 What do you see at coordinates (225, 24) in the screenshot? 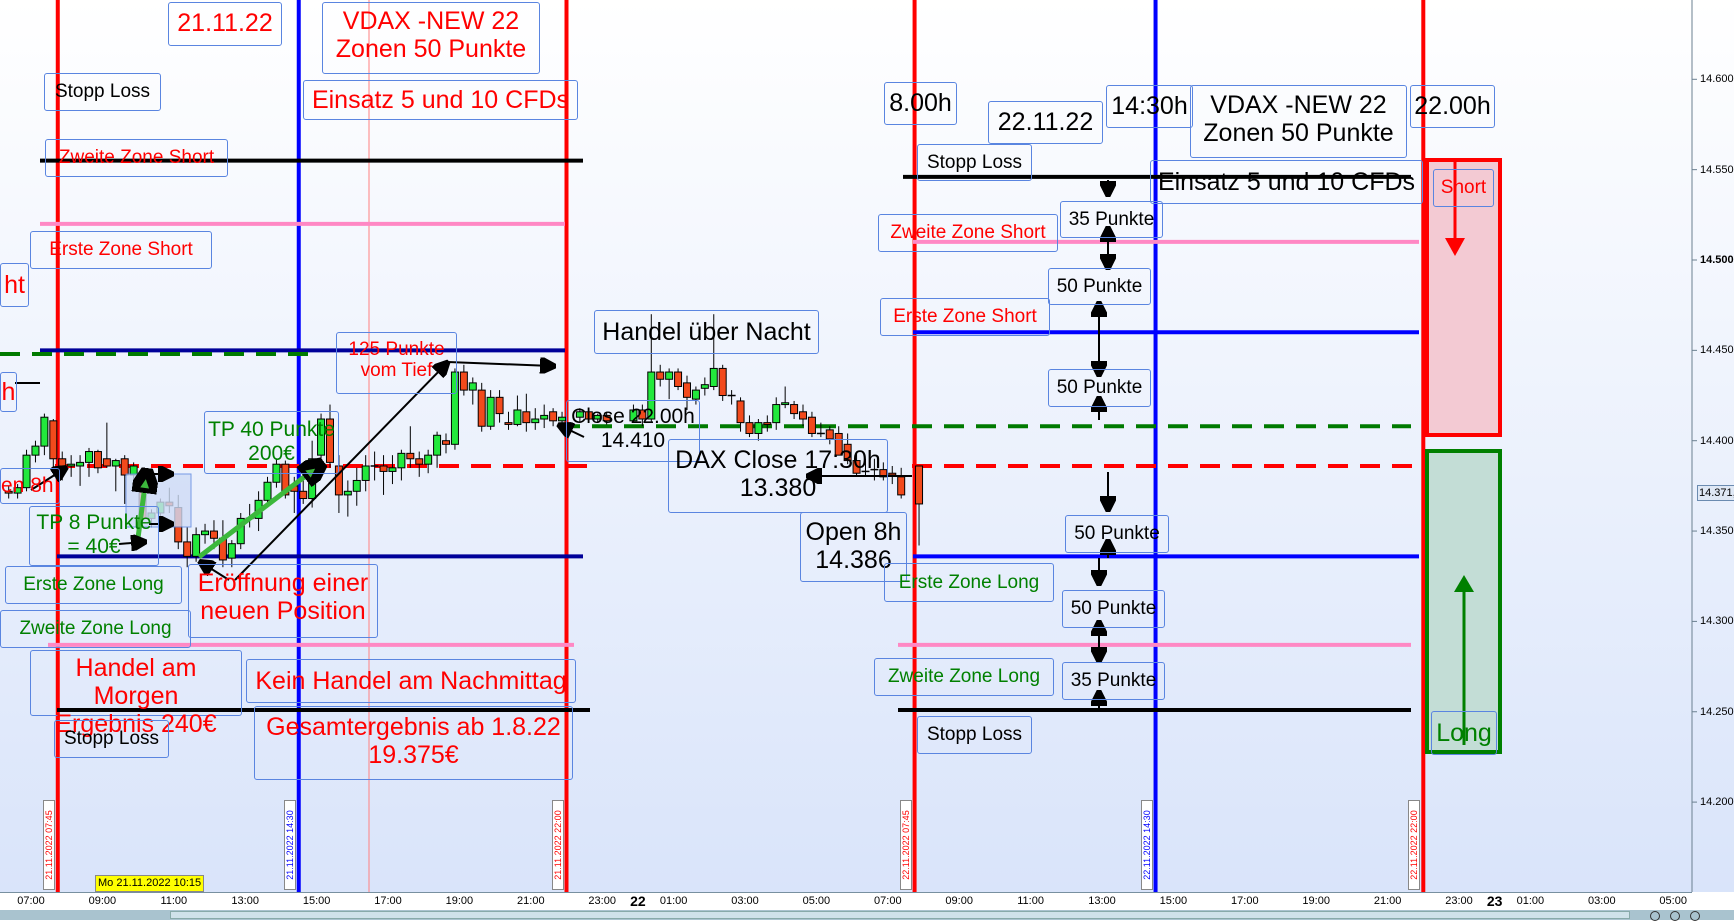
I see `label-date-day1: 21.11.22` at bounding box center [225, 24].